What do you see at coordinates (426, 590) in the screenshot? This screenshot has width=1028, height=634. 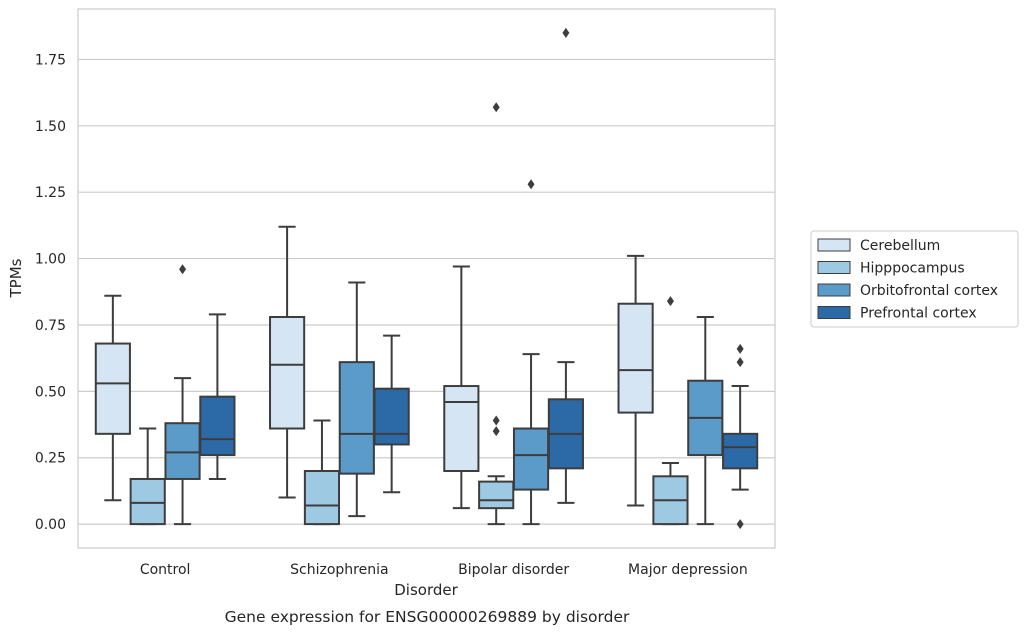 I see `x-axis-label: Disorder` at bounding box center [426, 590].